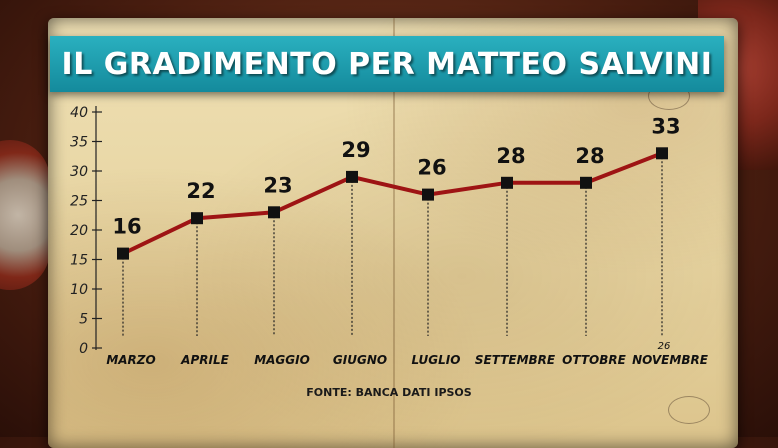 The height and width of the screenshot is (448, 778). I want to click on x-category-label: LUGLIO, so click(436, 360).